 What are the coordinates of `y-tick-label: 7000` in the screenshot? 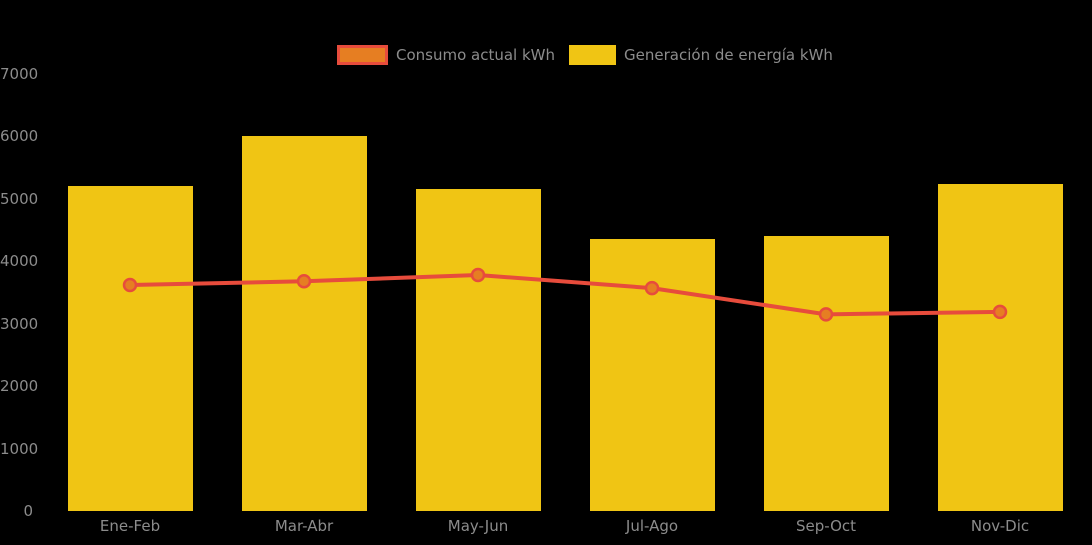 It's located at (19, 74).